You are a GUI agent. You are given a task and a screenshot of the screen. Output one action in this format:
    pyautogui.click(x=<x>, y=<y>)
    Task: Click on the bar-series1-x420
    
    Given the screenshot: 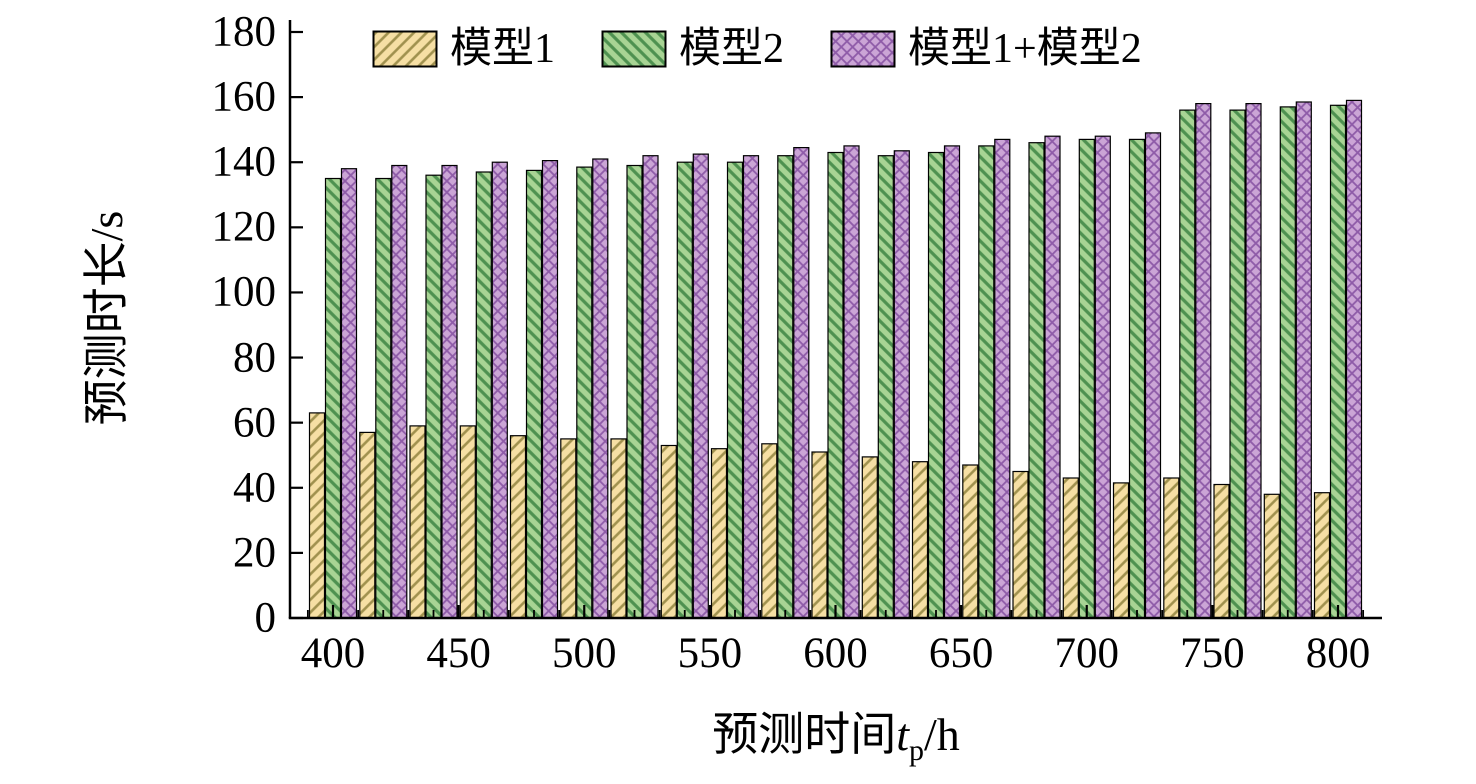 What is the action you would take?
    pyautogui.click(x=383, y=398)
    